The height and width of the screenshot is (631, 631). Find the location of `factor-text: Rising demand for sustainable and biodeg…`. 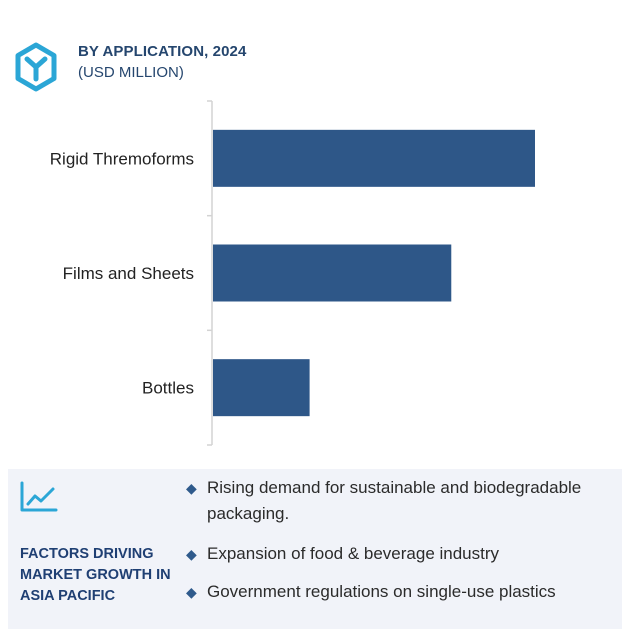

factor-text: Rising demand for sustainable and biodeg… is located at coordinates (394, 500).